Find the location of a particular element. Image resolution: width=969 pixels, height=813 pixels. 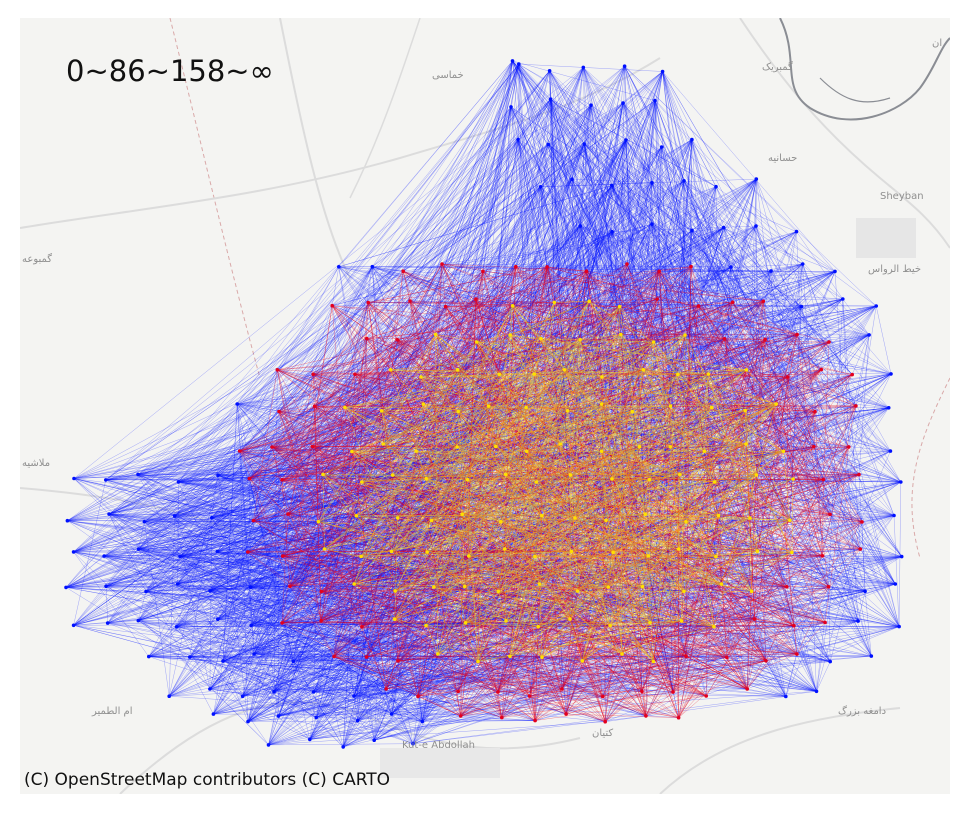

place-label: گمبوعه is located at coordinates (37, 259).